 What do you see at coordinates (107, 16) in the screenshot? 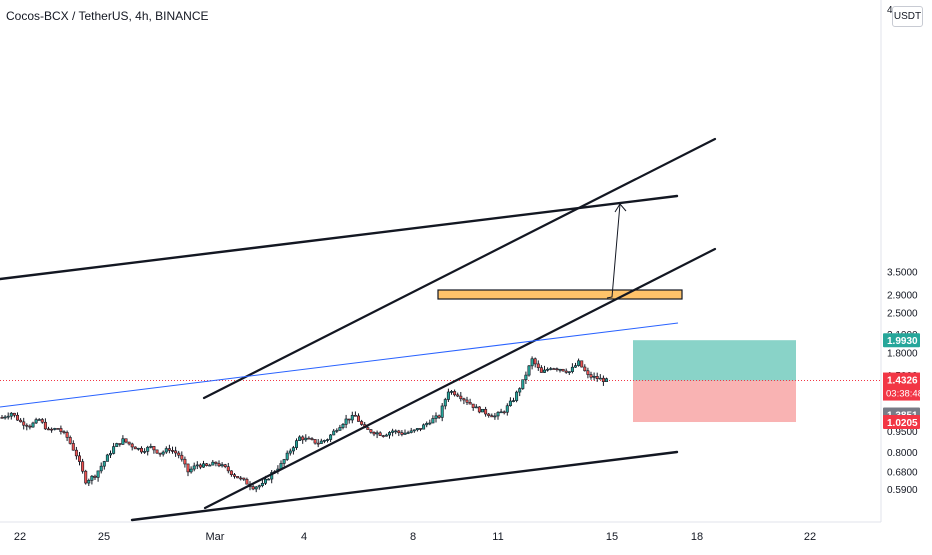
I see `chart-title: Cocos-BCX / TetherUS, 4h, BINANCE` at bounding box center [107, 16].